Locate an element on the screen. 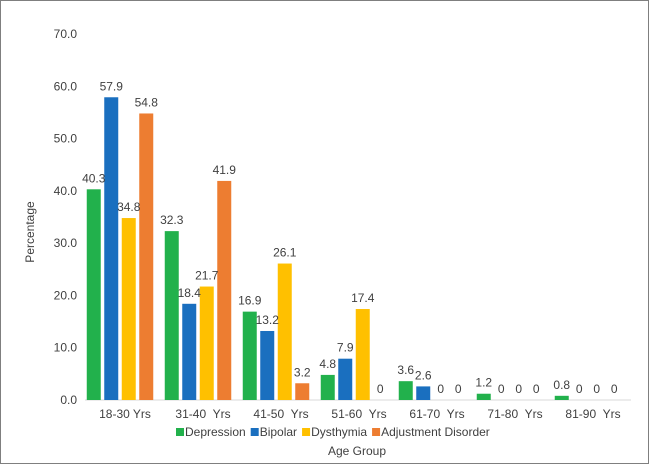 Image resolution: width=649 pixels, height=464 pixels. x-tick-label: 61-70 Yrs is located at coordinates (436, 414).